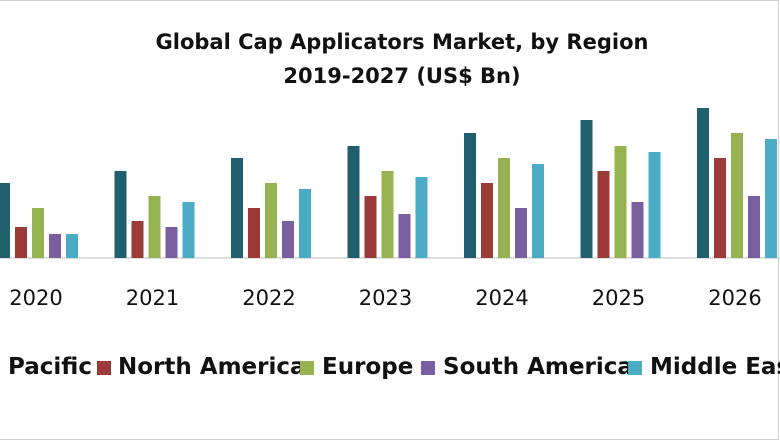 The width and height of the screenshot is (780, 440). Describe the element at coordinates (635, 368) in the screenshot. I see `legend-swatch-middle-east` at that location.